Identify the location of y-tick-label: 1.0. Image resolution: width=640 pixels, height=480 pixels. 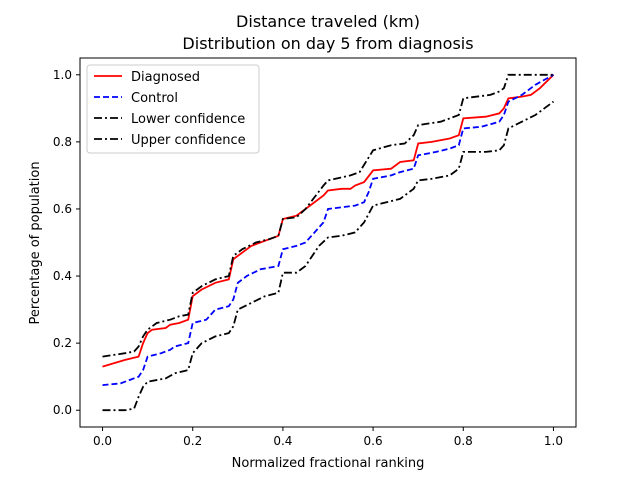
(62, 75).